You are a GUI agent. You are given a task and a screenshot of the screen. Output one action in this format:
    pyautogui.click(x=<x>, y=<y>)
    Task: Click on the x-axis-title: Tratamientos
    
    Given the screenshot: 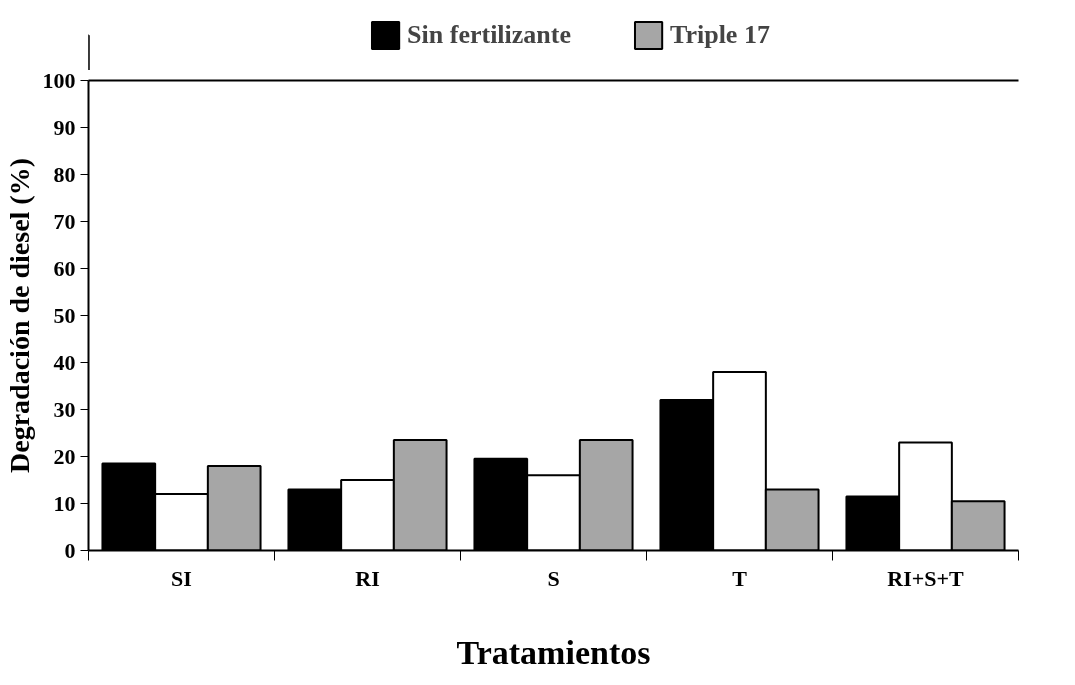 What is the action you would take?
    pyautogui.click(x=553, y=652)
    